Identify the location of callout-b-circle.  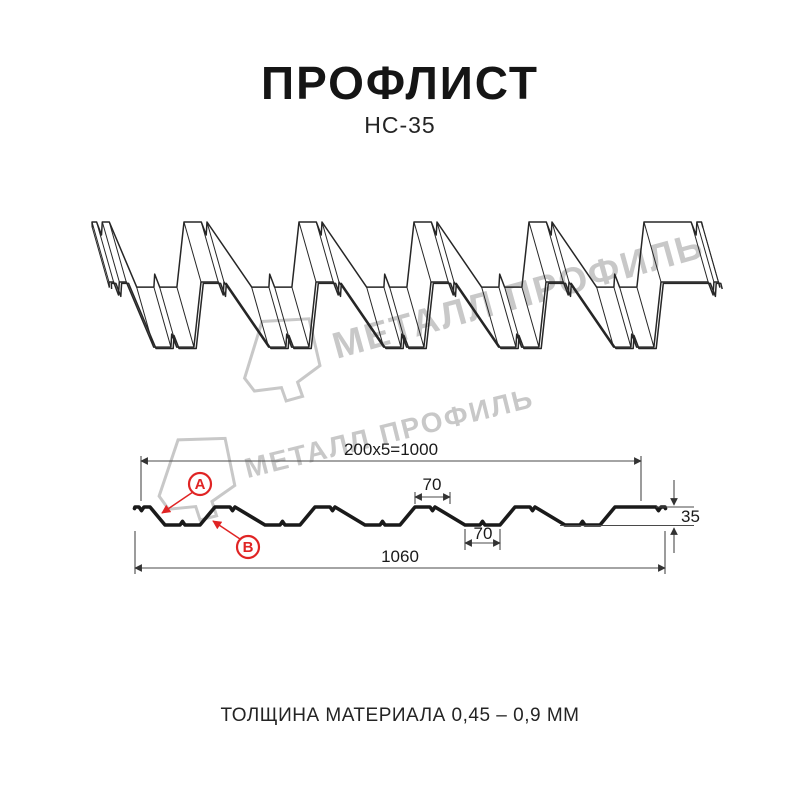
(248, 547).